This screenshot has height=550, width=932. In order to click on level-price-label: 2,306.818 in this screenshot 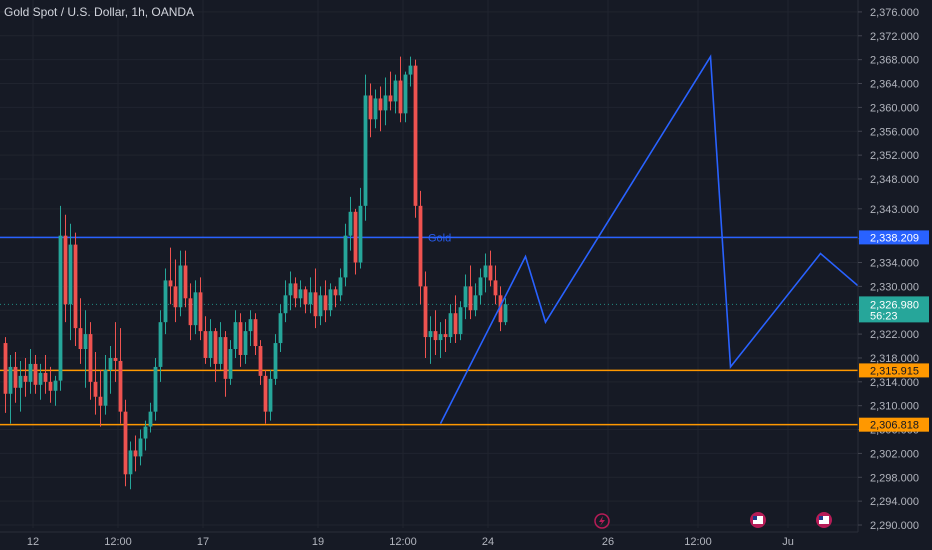, I will do `click(894, 426)`.